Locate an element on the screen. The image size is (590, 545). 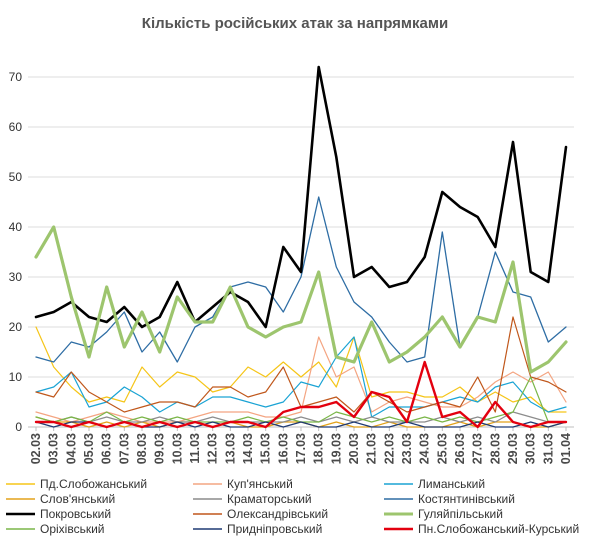
x-tick-label: 12.03 is located at coordinates (213, 448).